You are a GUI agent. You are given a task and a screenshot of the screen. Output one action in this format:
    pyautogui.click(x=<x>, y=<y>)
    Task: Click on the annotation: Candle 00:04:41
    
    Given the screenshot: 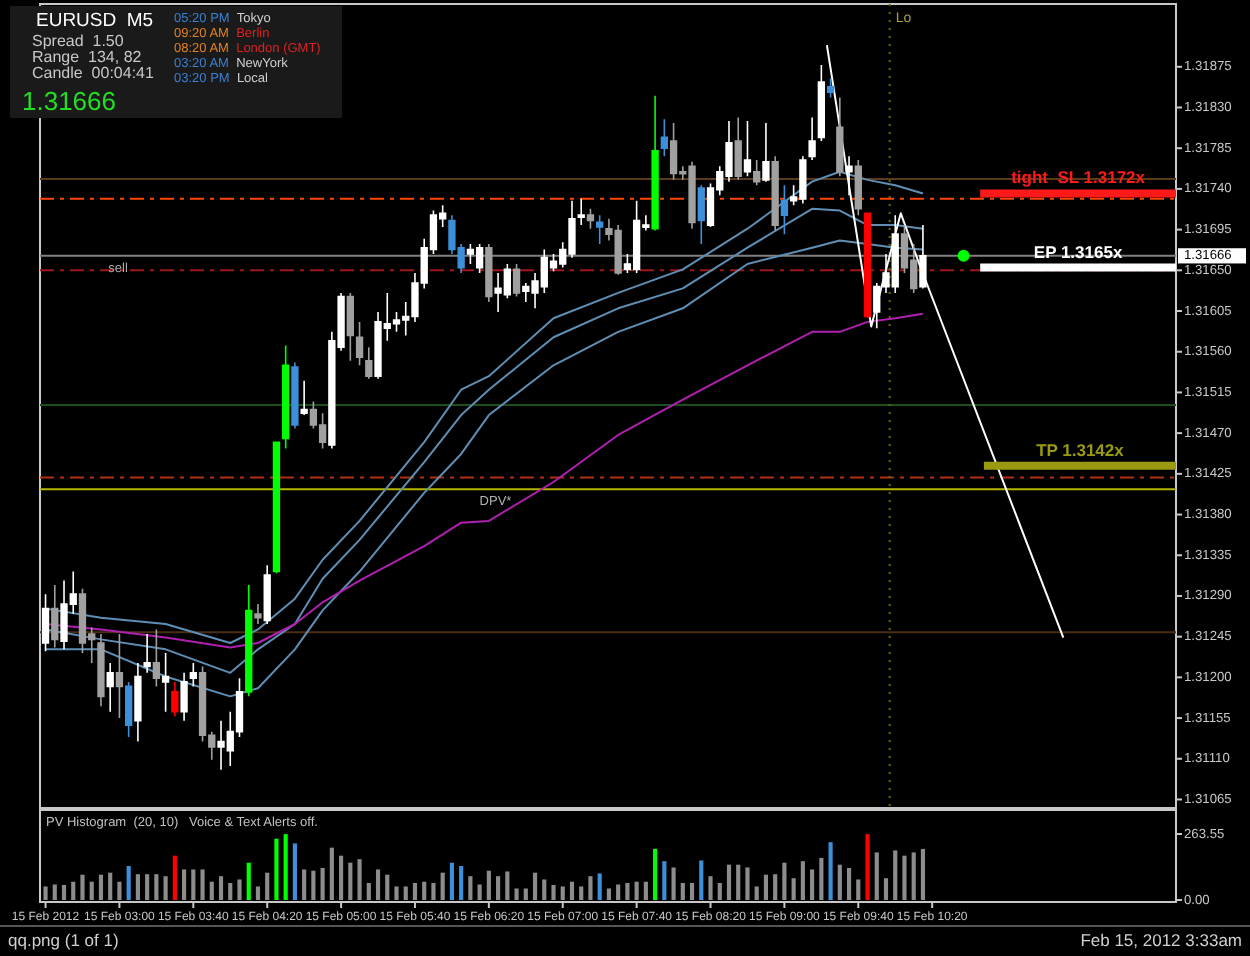 What is the action you would take?
    pyautogui.click(x=93, y=73)
    